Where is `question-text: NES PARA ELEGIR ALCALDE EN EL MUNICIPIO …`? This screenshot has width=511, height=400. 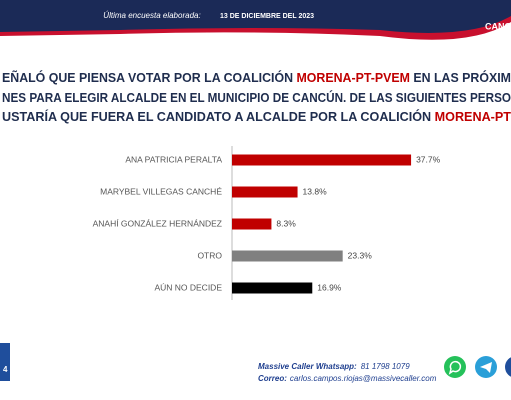 question-text: NES PARA ELEGIR ALCALDE EN EL MUNICIPIO … is located at coordinates (256, 97).